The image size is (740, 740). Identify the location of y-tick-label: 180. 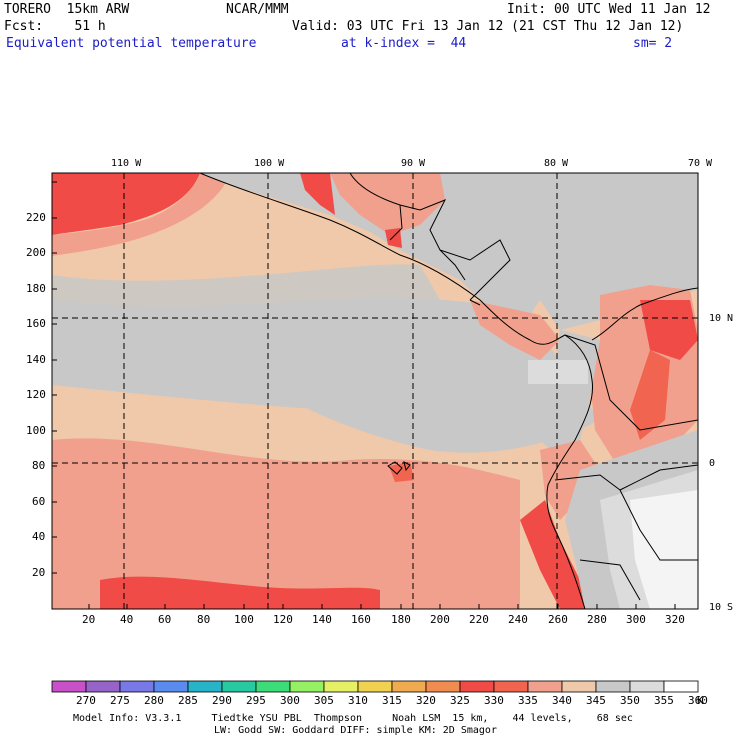
(36, 288).